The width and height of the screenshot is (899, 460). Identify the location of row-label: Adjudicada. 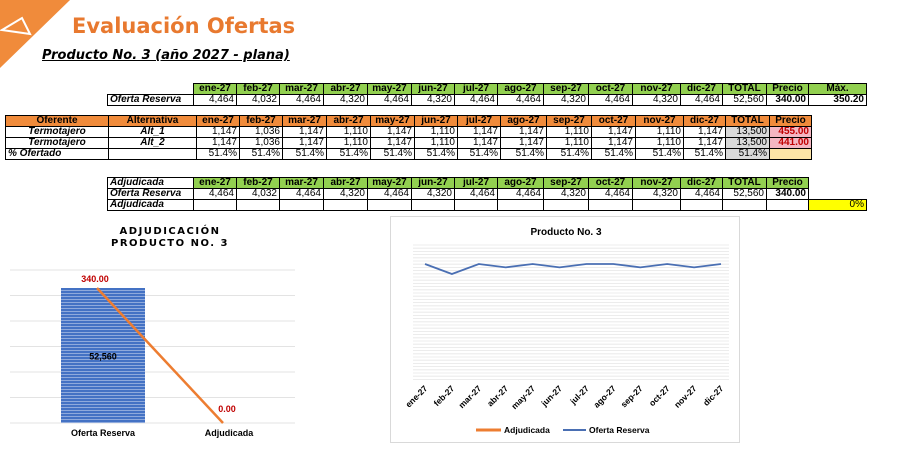
(150, 205).